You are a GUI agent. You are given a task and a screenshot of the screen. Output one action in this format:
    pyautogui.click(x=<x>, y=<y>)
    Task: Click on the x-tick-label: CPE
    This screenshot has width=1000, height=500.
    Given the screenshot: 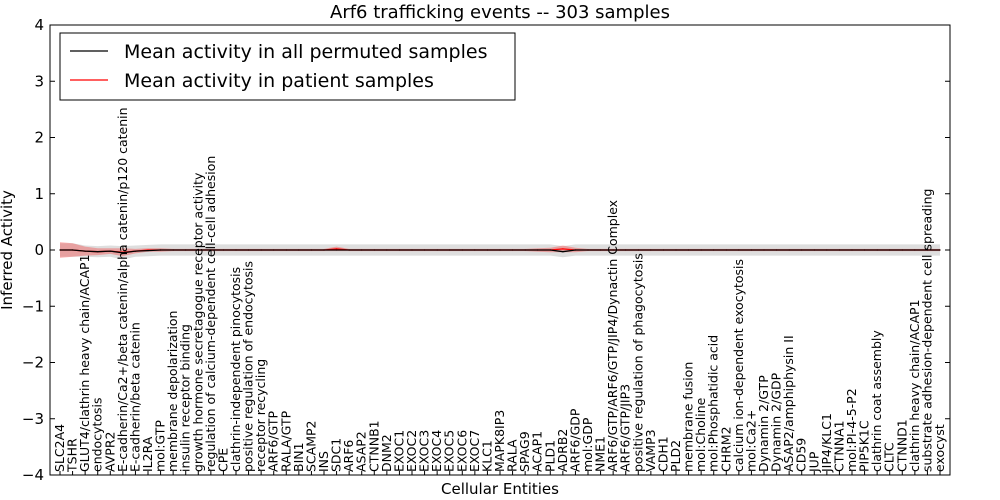 What is the action you would take?
    pyautogui.click(x=222, y=460)
    